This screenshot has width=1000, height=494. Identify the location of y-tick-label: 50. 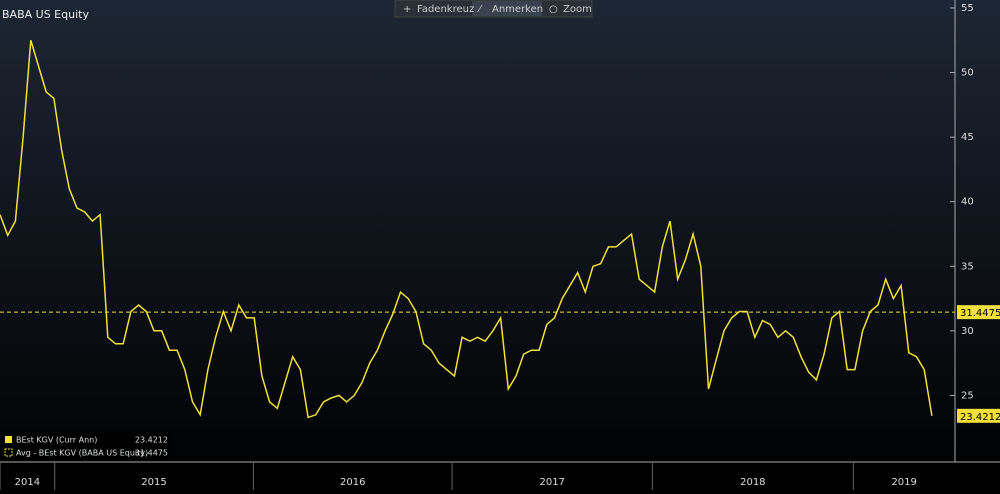
(967, 73).